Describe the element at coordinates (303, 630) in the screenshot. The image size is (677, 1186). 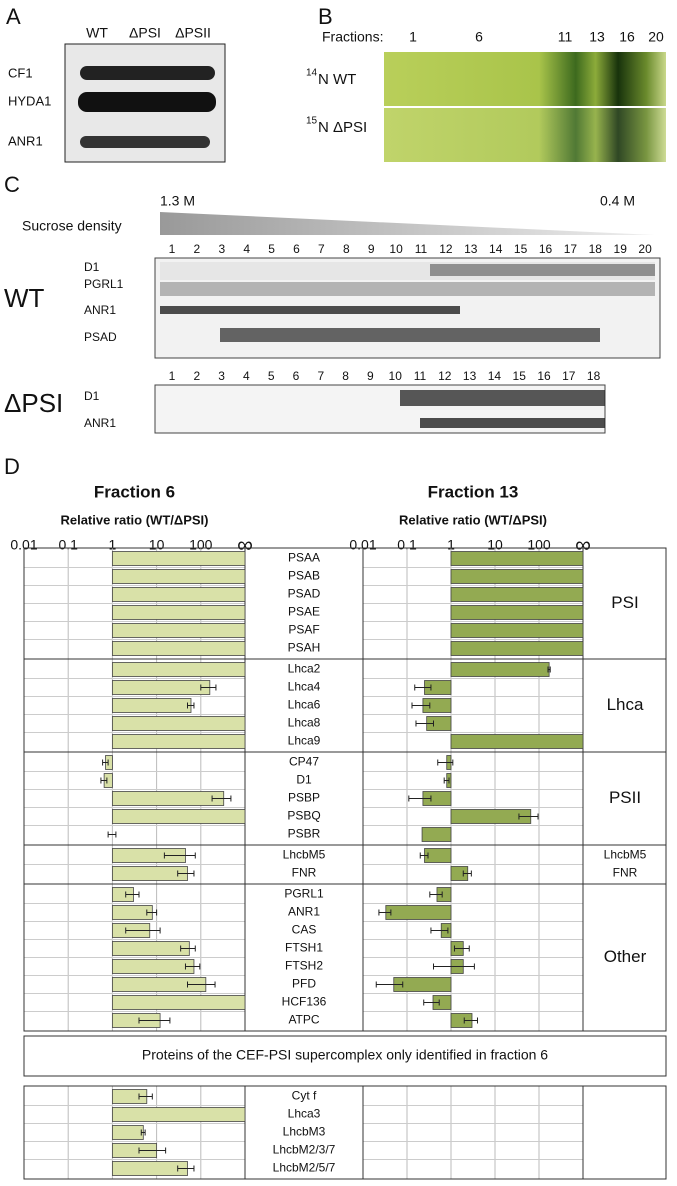
I see `protein-label: PSAF` at that location.